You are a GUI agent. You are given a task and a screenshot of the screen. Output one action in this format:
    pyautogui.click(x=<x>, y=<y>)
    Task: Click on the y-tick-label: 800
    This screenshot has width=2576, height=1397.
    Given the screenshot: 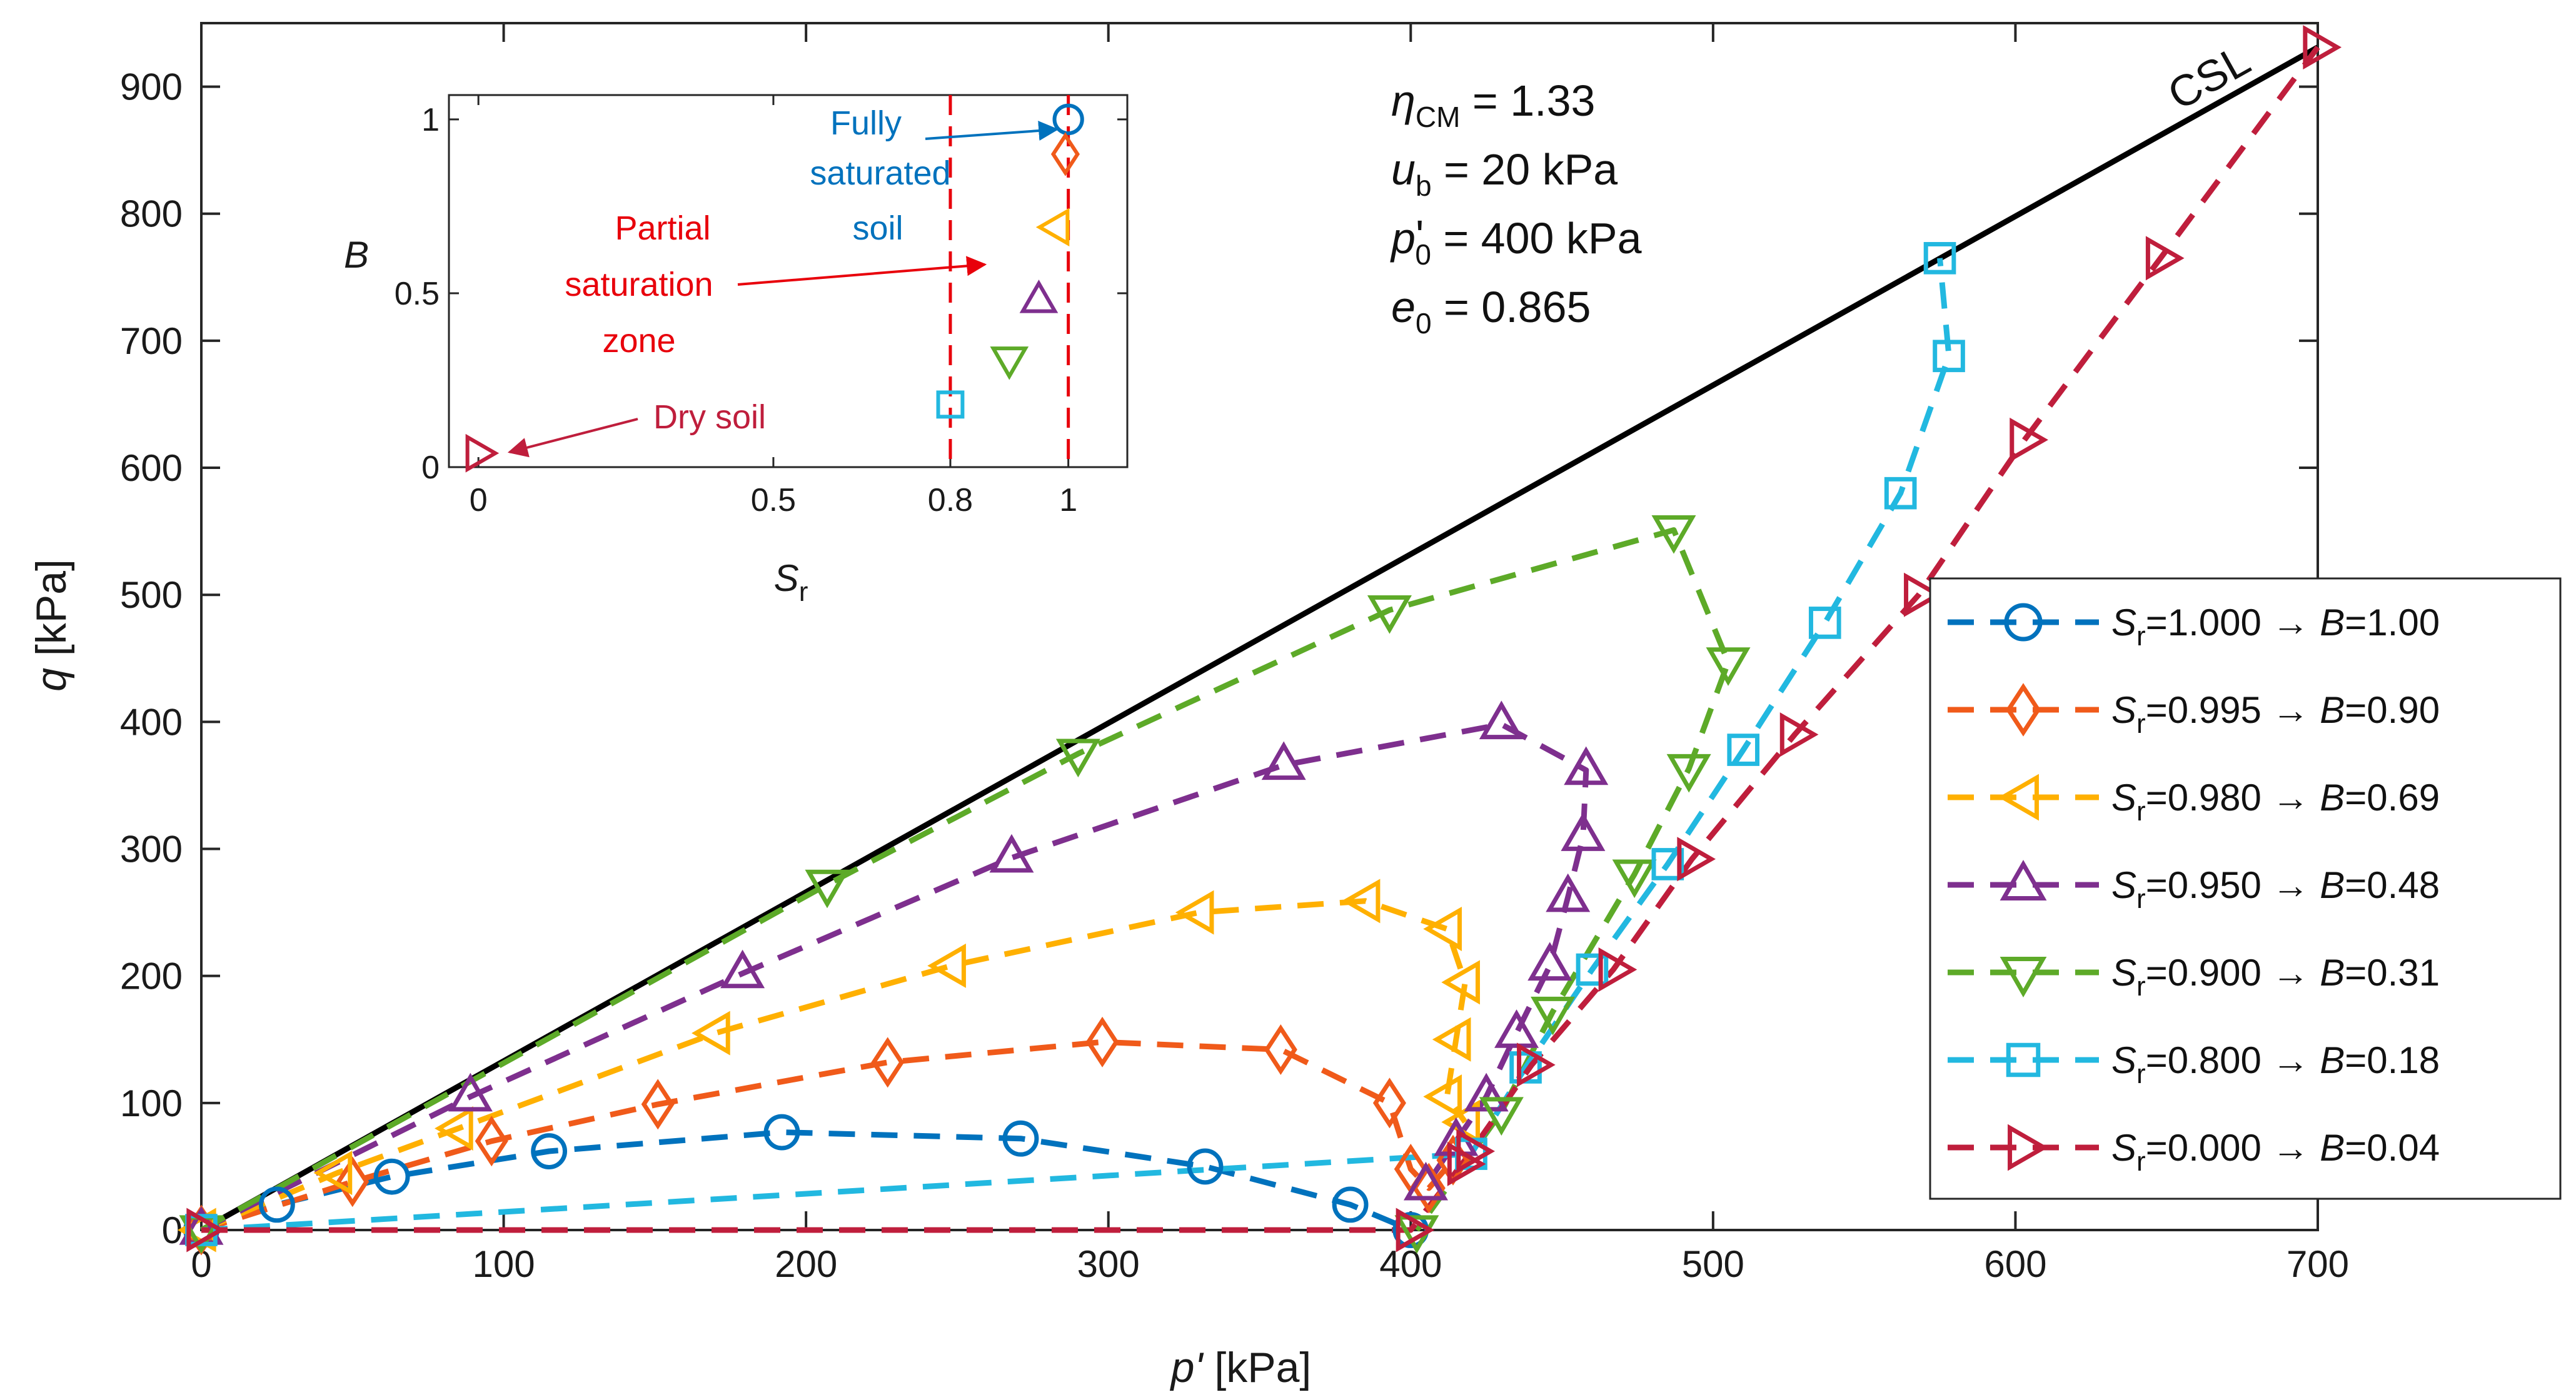 What is the action you would take?
    pyautogui.click(x=151, y=214)
    